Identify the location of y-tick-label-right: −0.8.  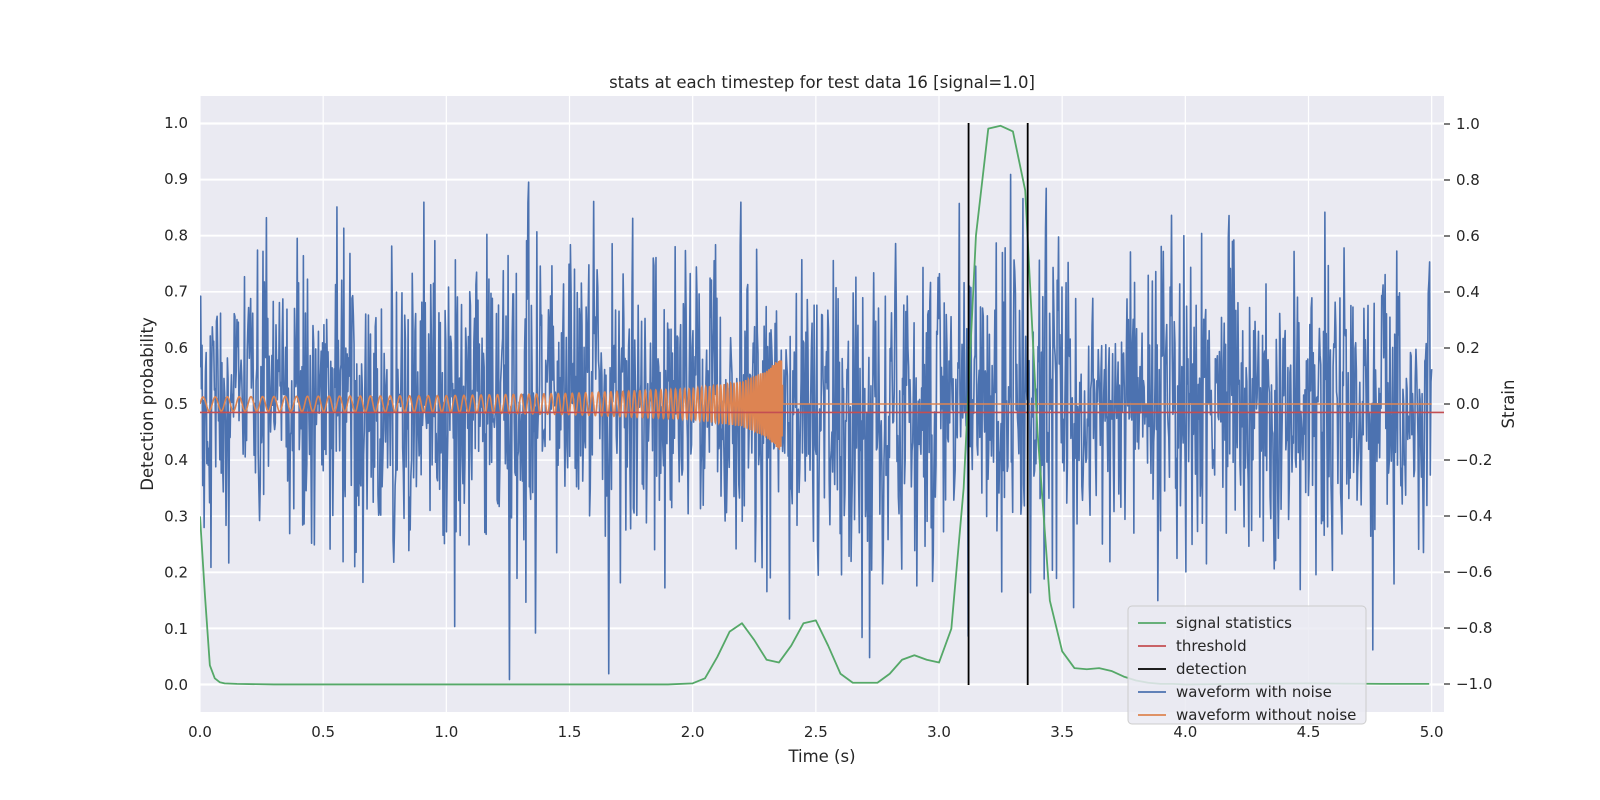
(1474, 628).